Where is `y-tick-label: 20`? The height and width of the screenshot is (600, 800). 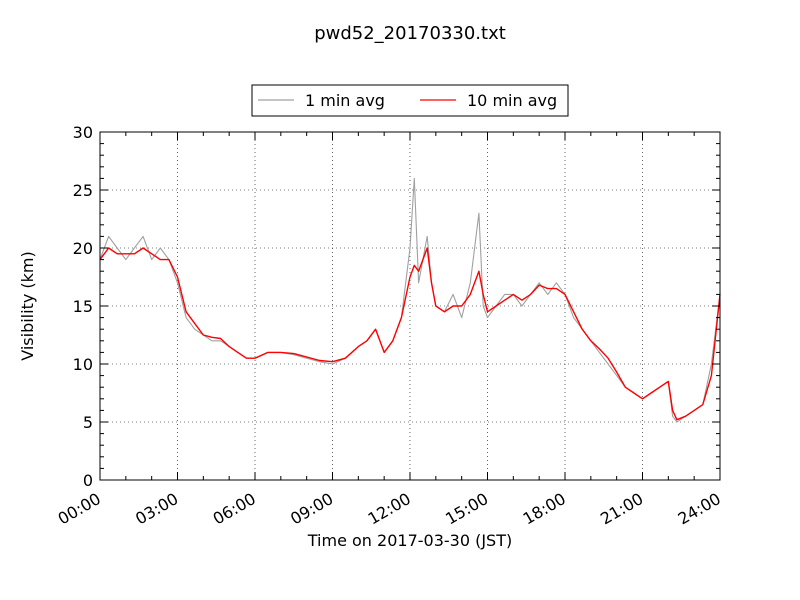
y-tick-label: 20 is located at coordinates (83, 248).